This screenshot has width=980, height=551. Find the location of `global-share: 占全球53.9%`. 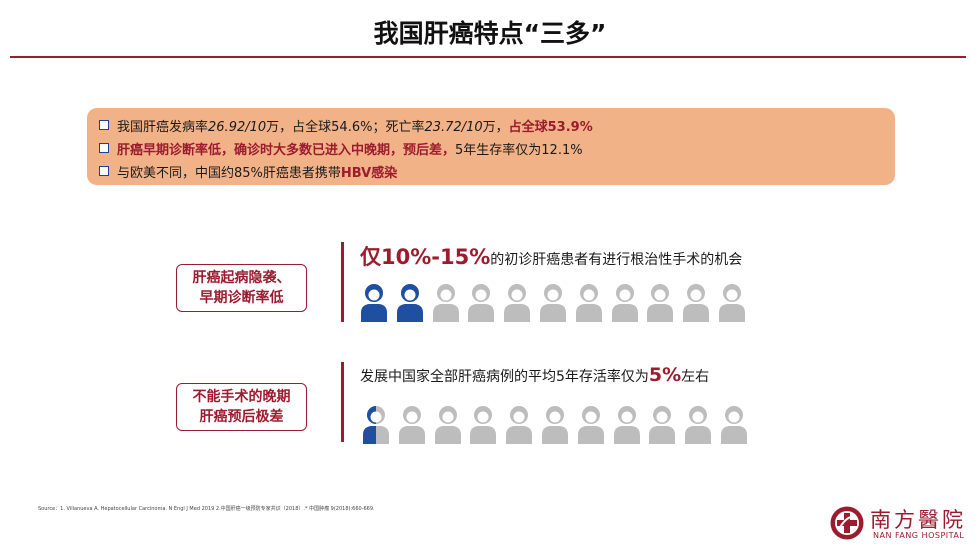

global-share: 占全球53.9% is located at coordinates (550, 127).